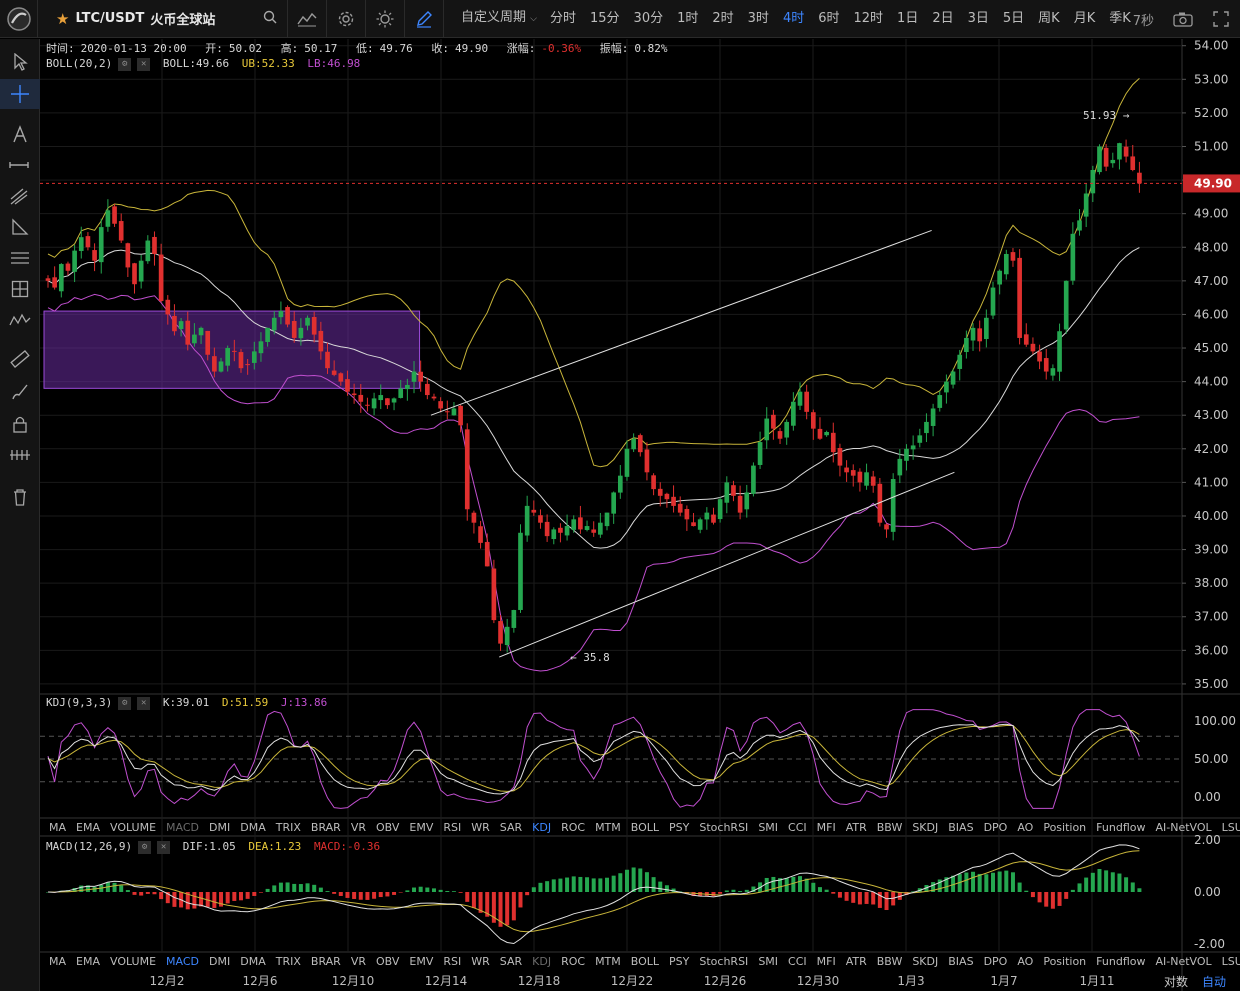 Image resolution: width=1240 pixels, height=991 pixels. What do you see at coordinates (724, 961) in the screenshot?
I see `indicator-tab-stochrsi: StochRSI` at bounding box center [724, 961].